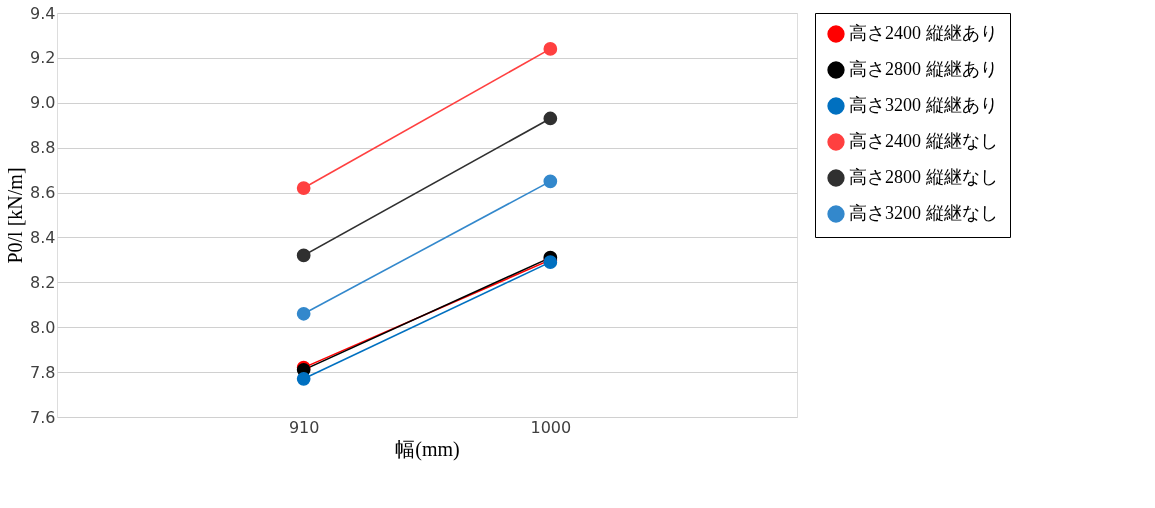  I want to click on y-tick-label: 8.0, so click(43, 327).